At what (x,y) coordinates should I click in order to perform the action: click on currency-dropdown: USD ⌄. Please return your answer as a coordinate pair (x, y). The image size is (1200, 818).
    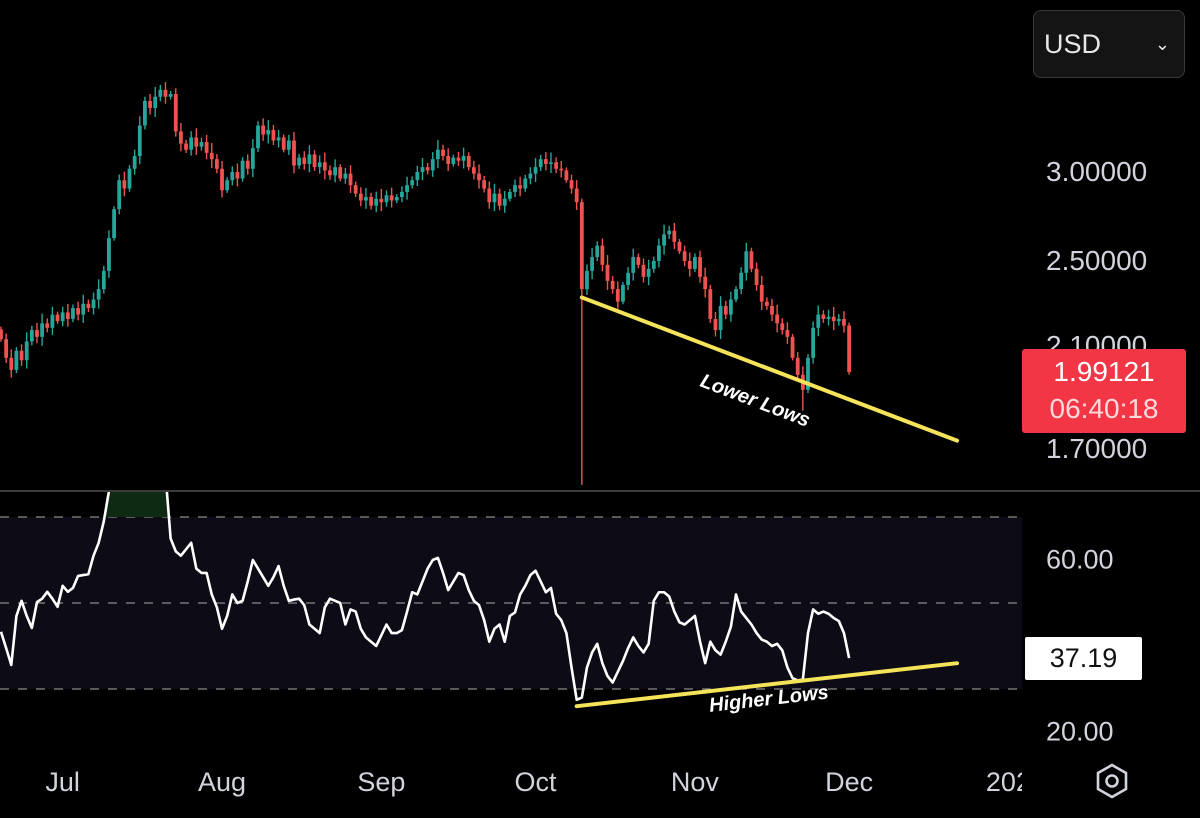
    Looking at the image, I should click on (1109, 44).